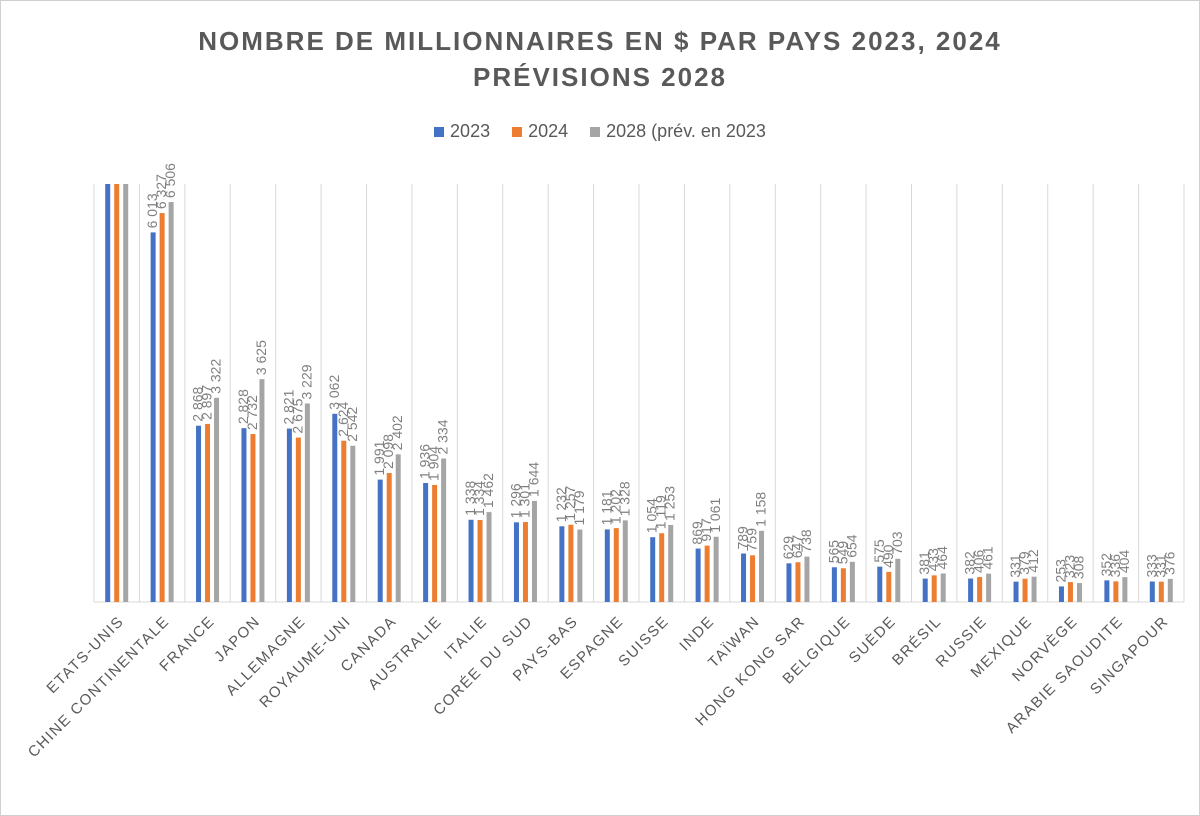 This screenshot has height=816, width=1200. What do you see at coordinates (561, 504) in the screenshot?
I see `value-label-pays-bas-2023: 1 232` at bounding box center [561, 504].